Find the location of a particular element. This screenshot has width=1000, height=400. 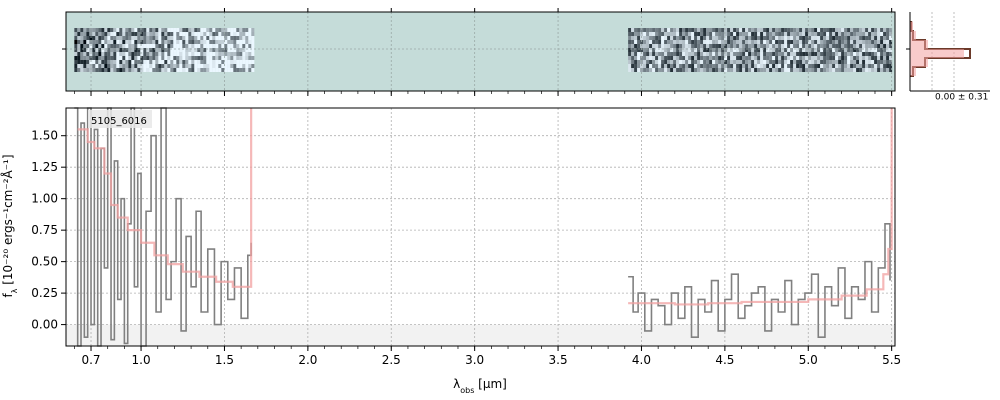

profile-model is located at coordinates (937, 49).